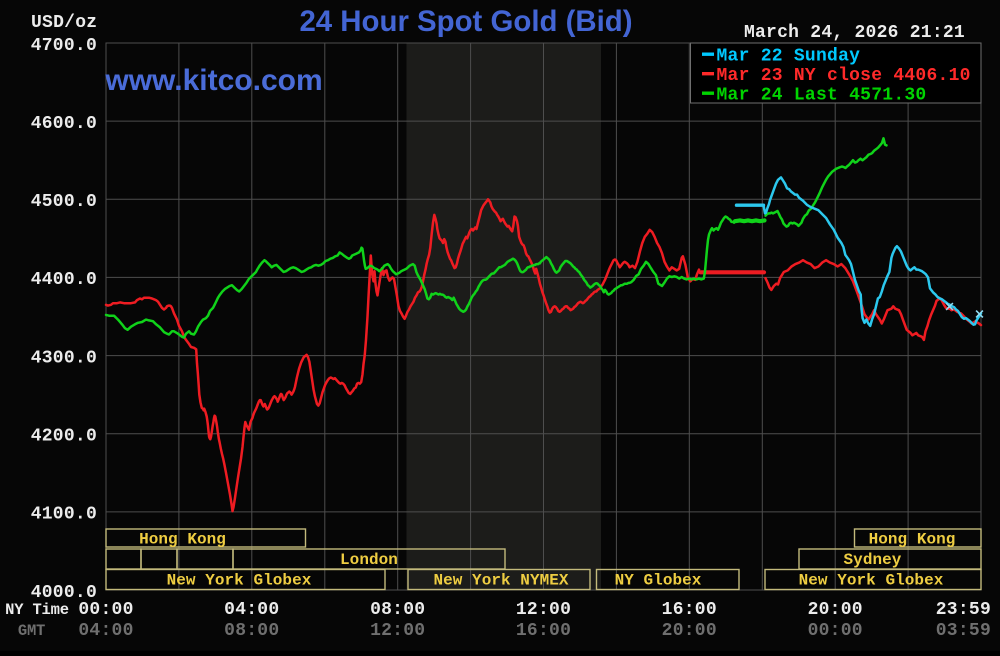 This screenshot has height=656, width=1000. What do you see at coordinates (64, 515) in the screenshot?
I see `svg-text: 4100.0` at bounding box center [64, 515].